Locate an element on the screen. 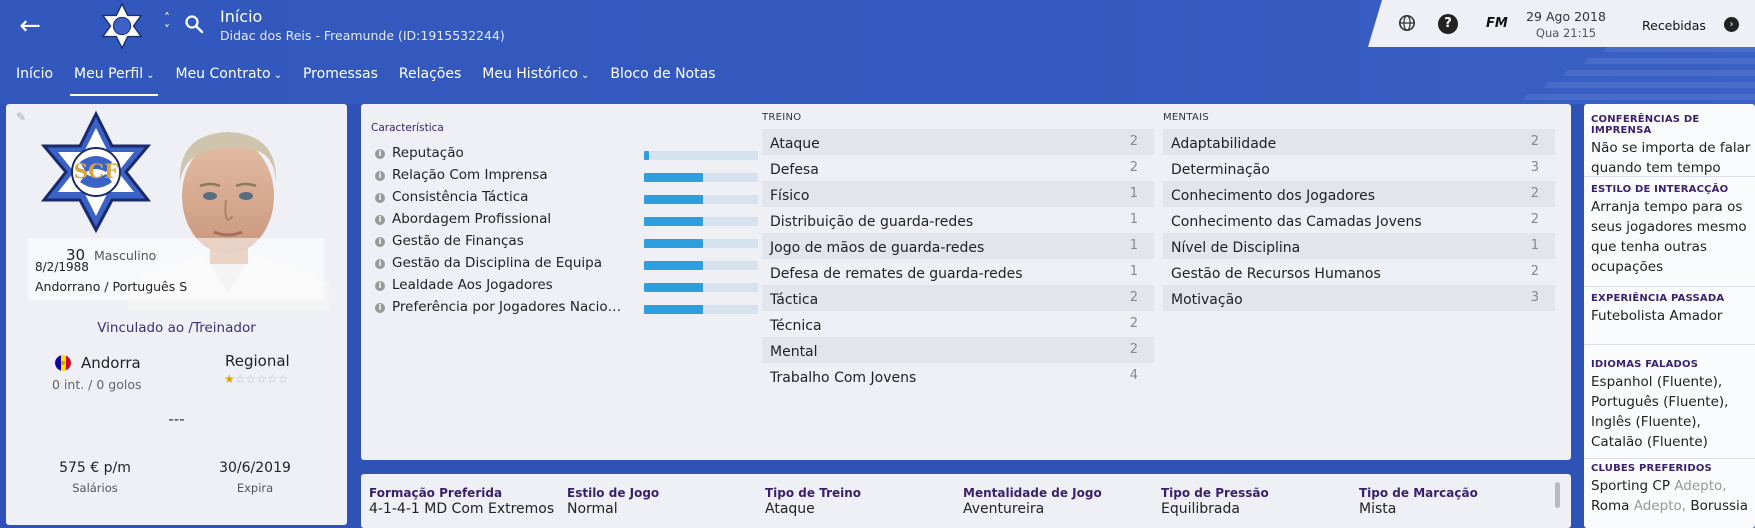  experience-heading: EXPERIÊNCIA PASSADA is located at coordinates (1658, 298).